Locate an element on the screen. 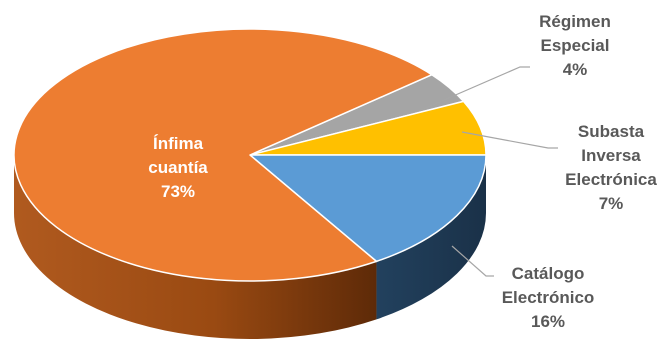  label-line: Electrónico is located at coordinates (548, 297).